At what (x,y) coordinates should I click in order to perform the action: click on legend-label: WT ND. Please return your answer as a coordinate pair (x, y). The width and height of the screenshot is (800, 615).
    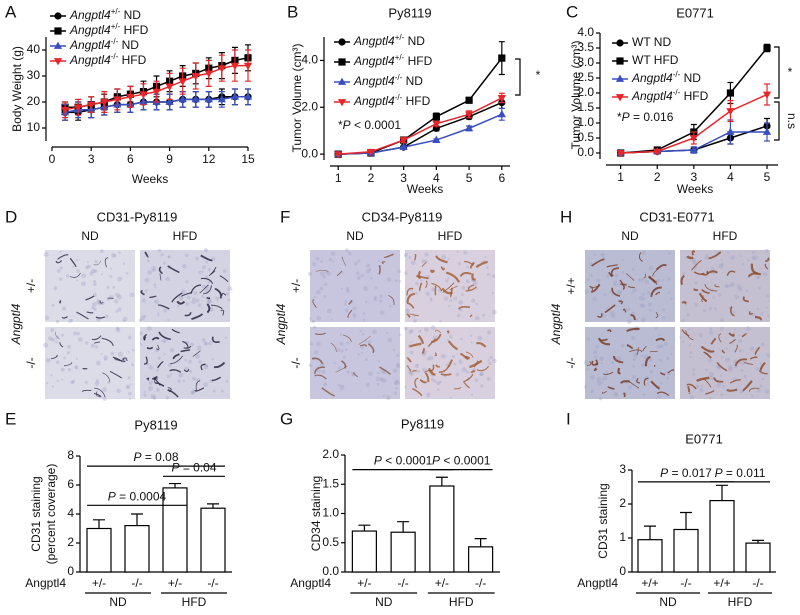
    Looking at the image, I should click on (651, 42).